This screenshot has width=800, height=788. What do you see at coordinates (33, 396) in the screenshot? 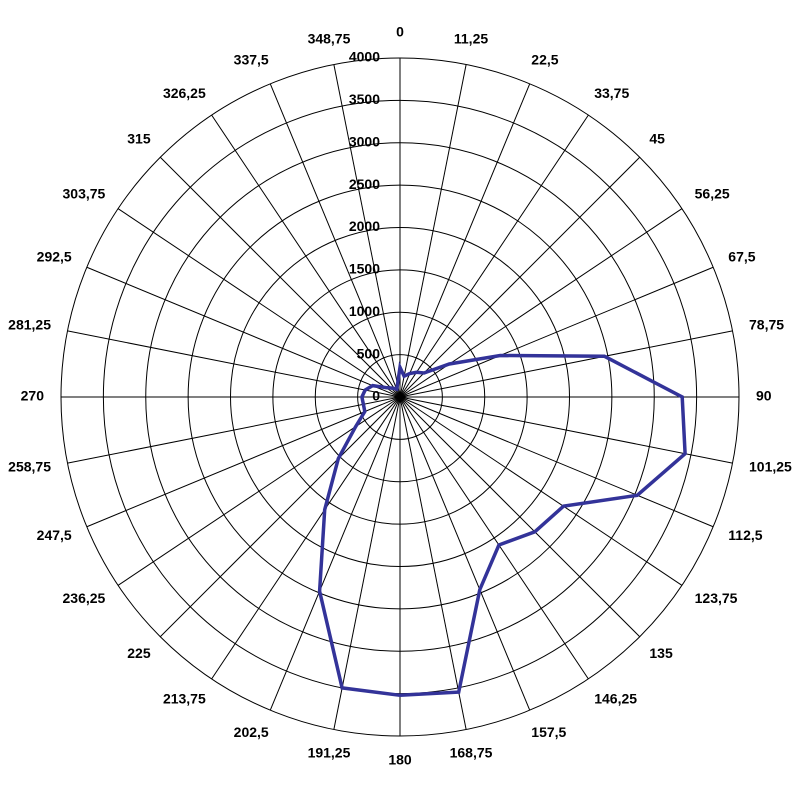
I see `angle-label: 270` at bounding box center [33, 396].